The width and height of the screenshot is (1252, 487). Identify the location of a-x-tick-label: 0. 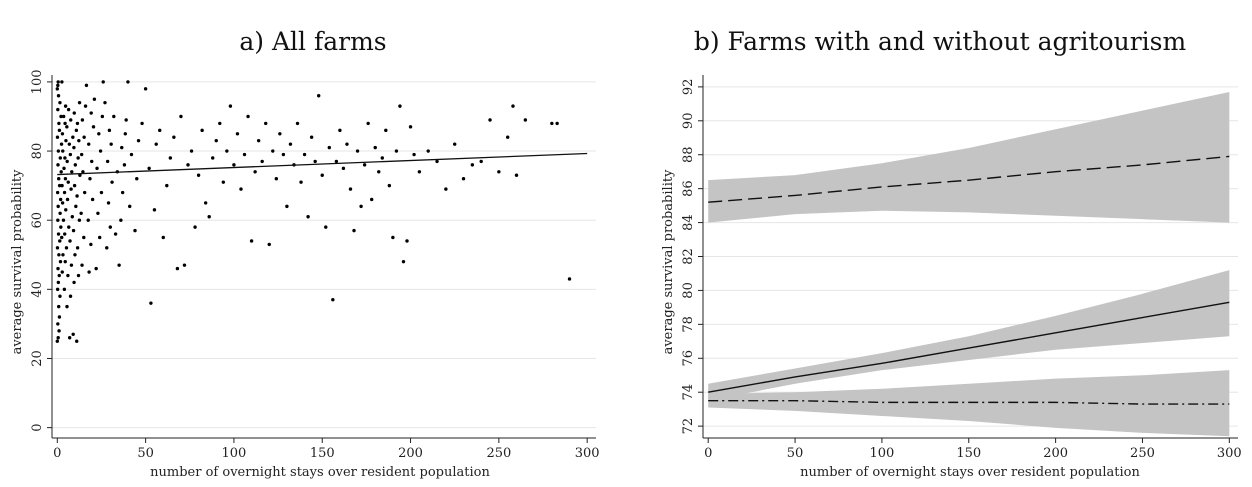
(57, 453).